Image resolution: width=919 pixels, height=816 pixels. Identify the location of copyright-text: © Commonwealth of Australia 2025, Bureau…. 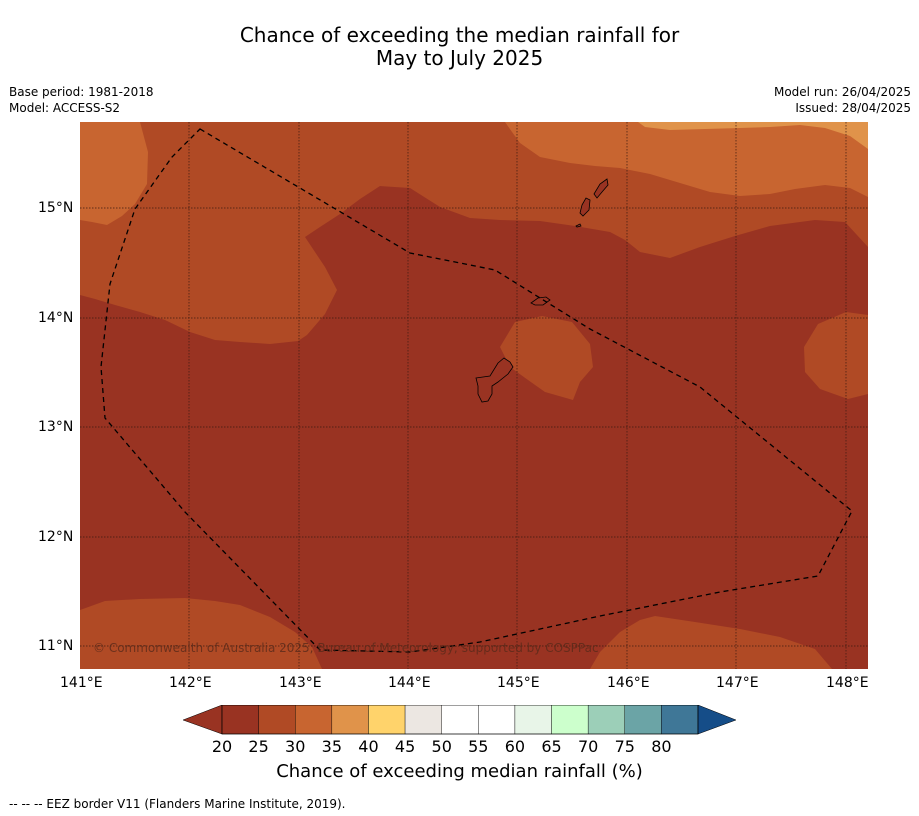
(346, 648).